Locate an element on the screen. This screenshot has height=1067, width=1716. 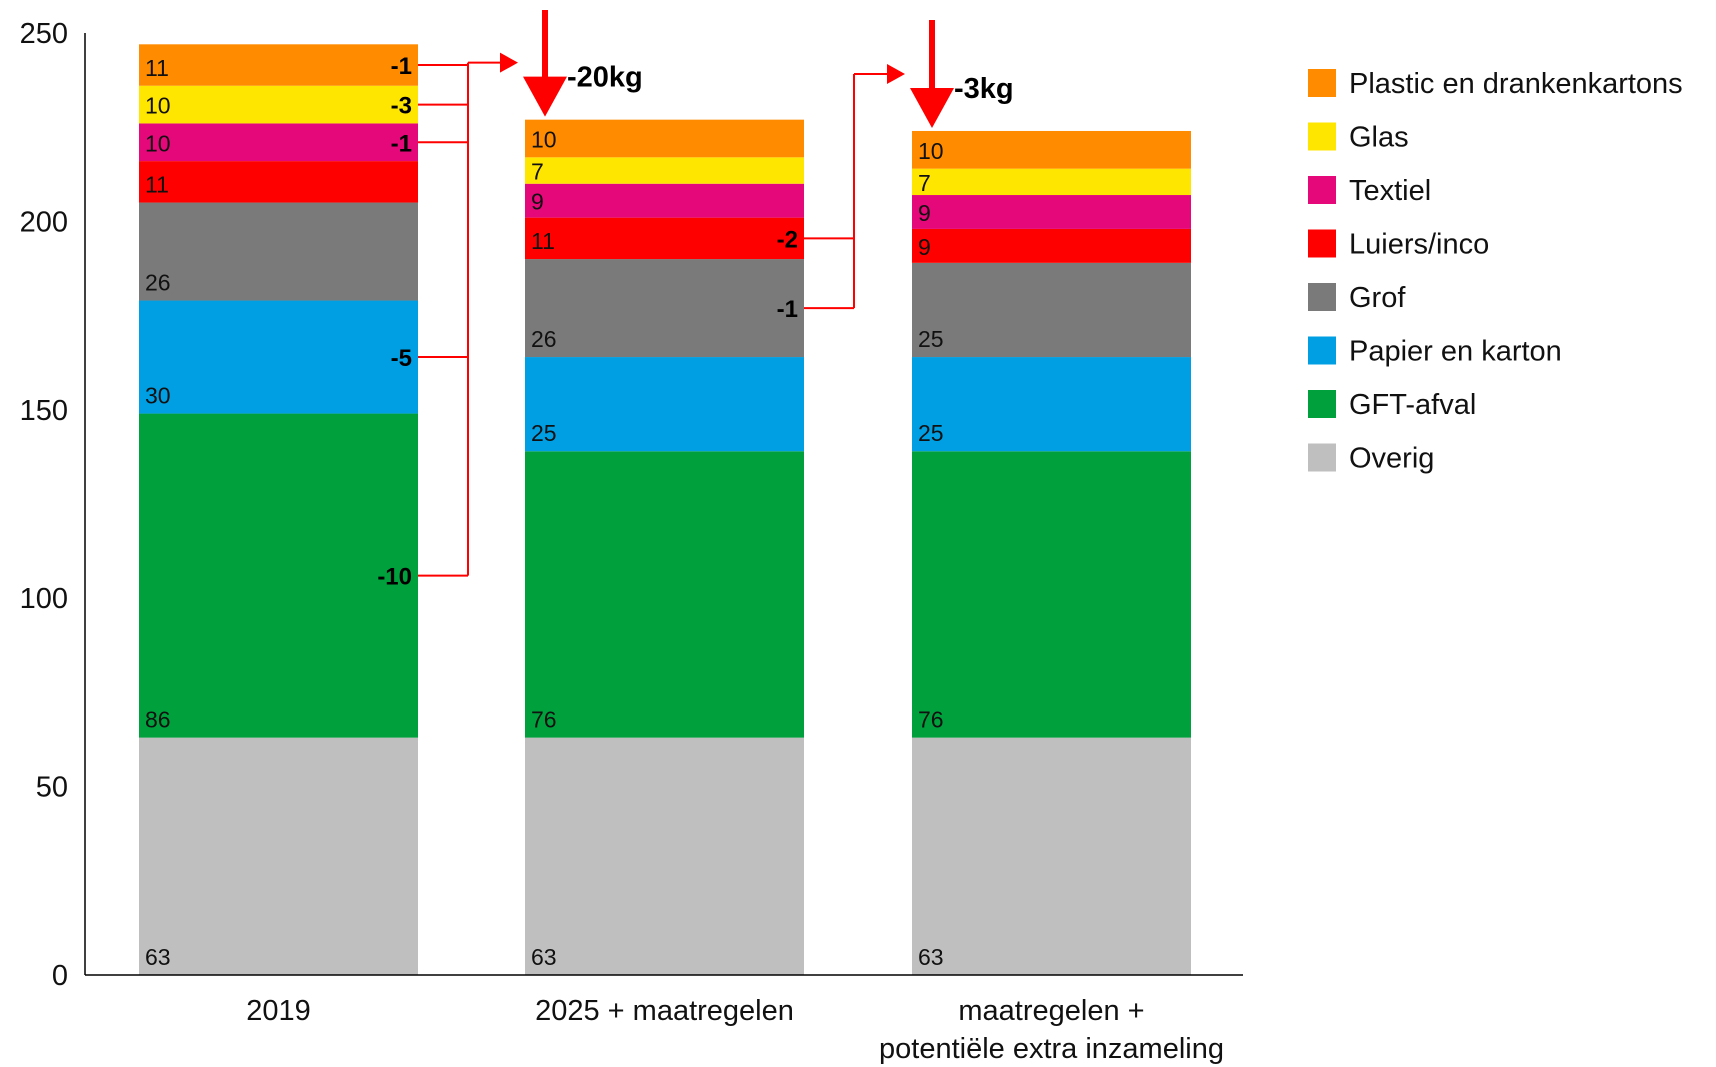
legend-label: Overig is located at coordinates (1391, 459).